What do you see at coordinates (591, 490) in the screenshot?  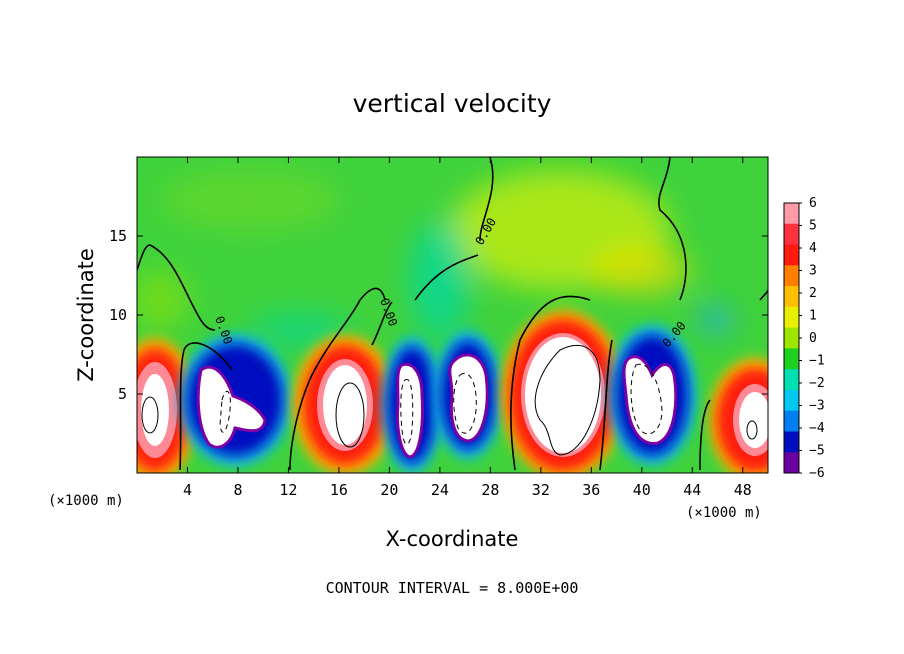 I see `x-tick-label: 36` at bounding box center [591, 490].